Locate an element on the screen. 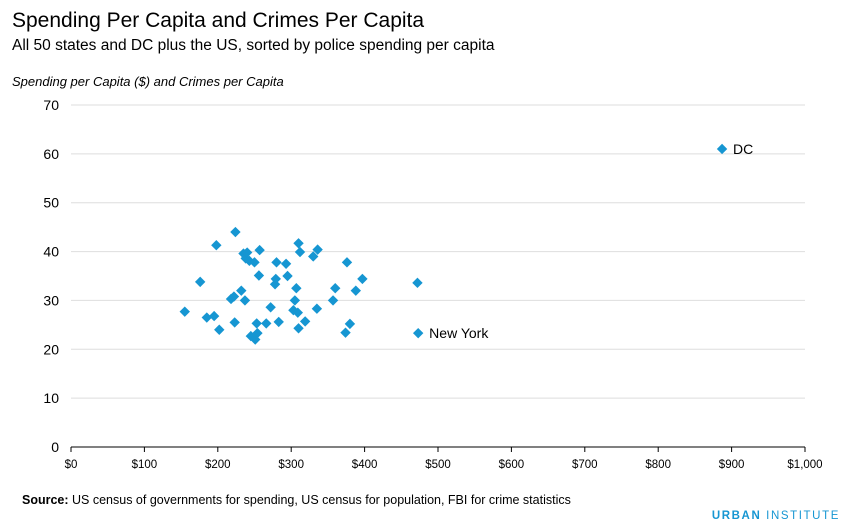  x-tick-label: $700 is located at coordinates (585, 465).